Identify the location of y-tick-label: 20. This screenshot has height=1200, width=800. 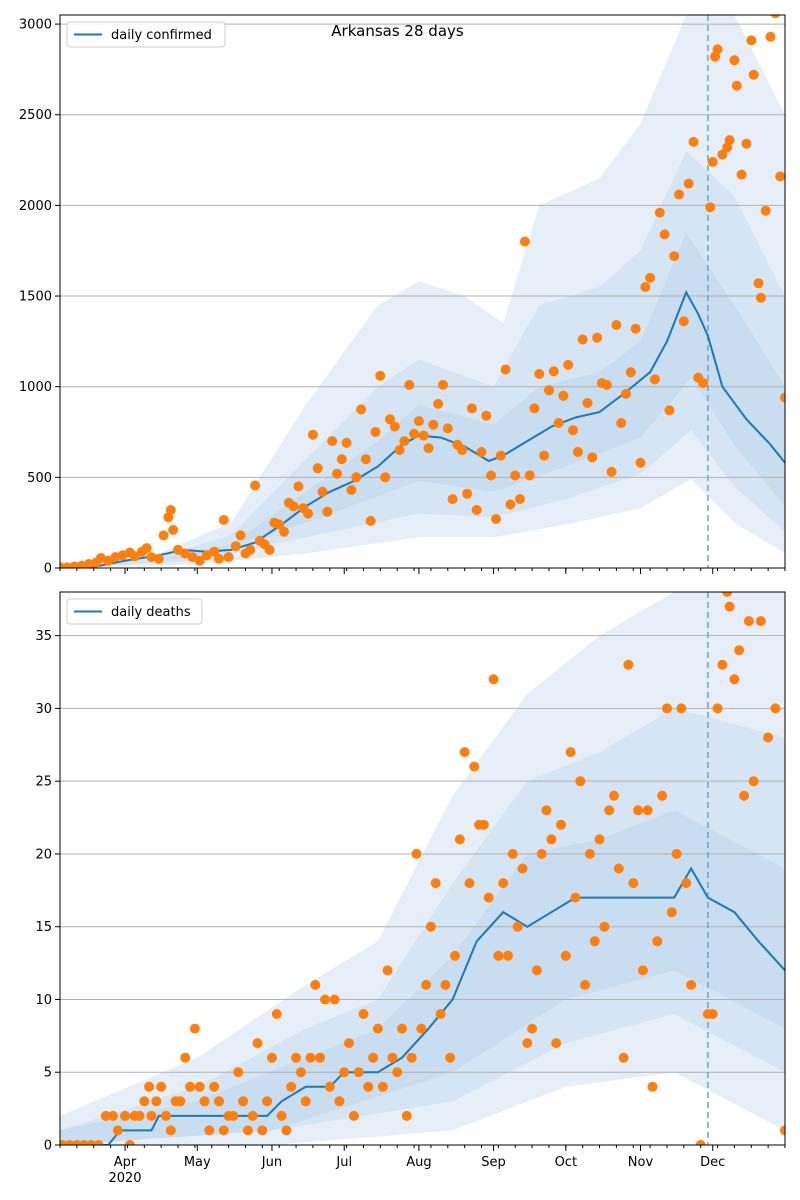
(43, 854).